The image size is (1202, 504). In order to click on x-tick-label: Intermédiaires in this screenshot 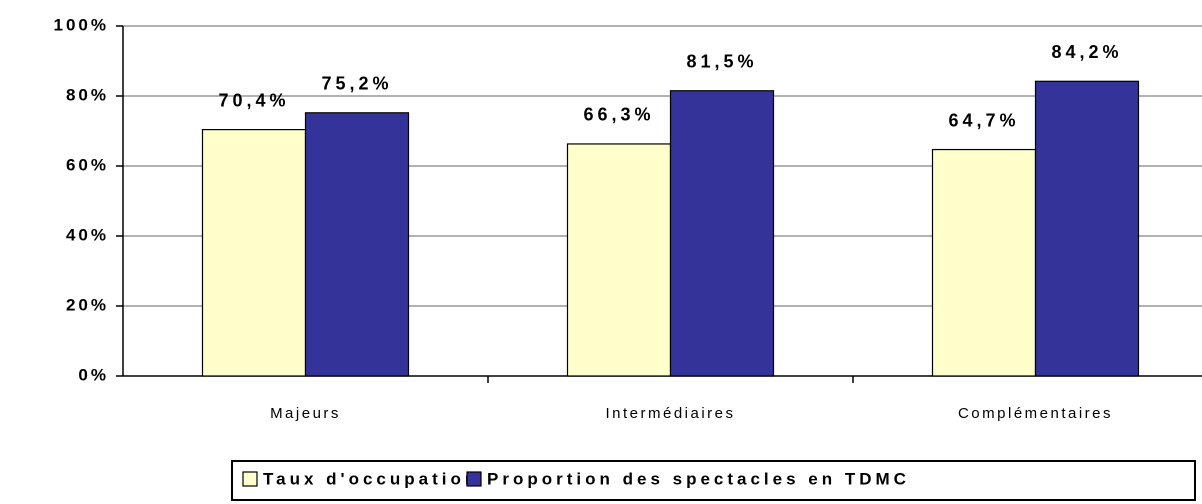, I will do `click(670, 413)`.